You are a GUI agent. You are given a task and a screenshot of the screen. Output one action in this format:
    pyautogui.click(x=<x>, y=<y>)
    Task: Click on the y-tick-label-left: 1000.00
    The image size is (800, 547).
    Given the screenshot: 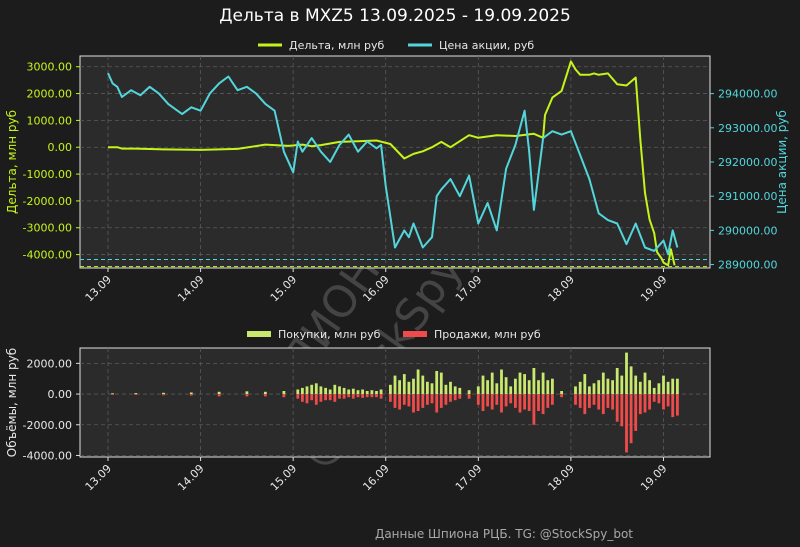 What is the action you would take?
    pyautogui.click(x=50, y=120)
    